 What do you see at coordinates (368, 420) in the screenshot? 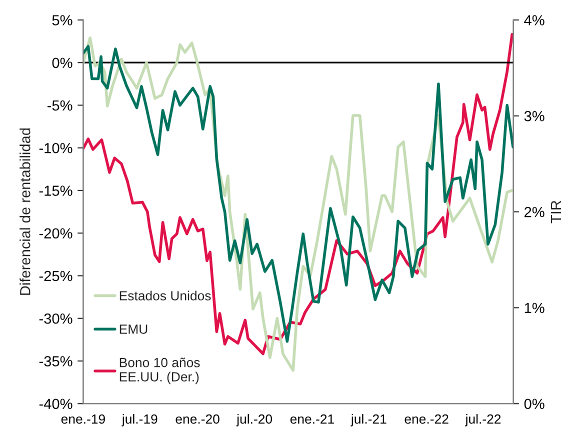
I see `x-tick-label: jul.-21` at bounding box center [368, 420].